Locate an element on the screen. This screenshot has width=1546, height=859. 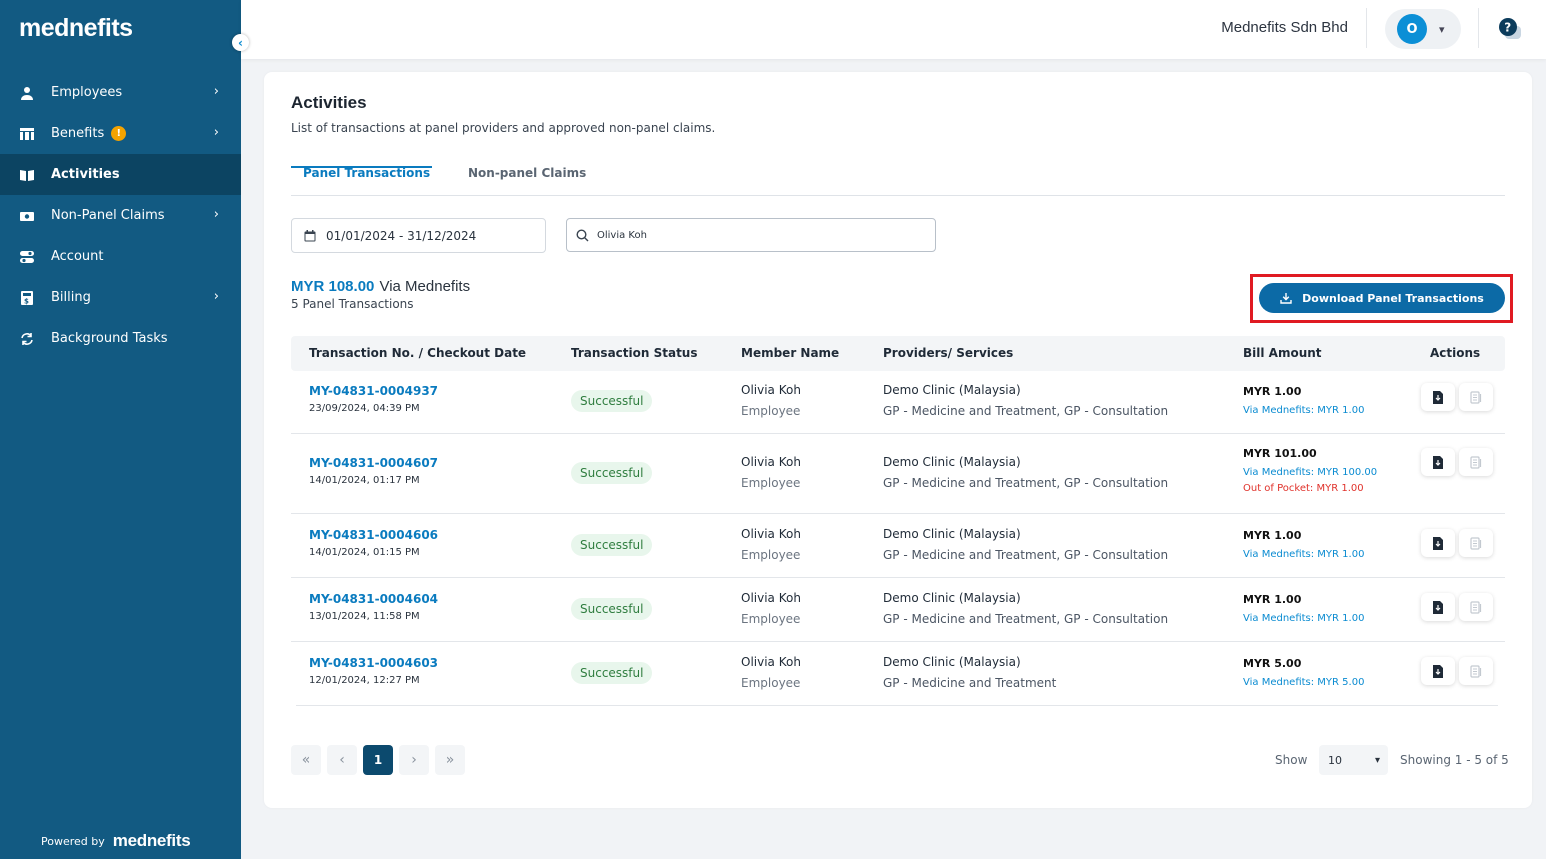
tab-non-panel-claims: Non-panel Claims is located at coordinates (527, 173).